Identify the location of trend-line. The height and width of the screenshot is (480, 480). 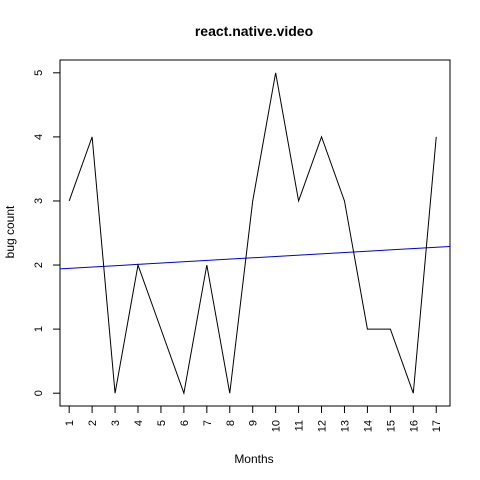
(255, 257).